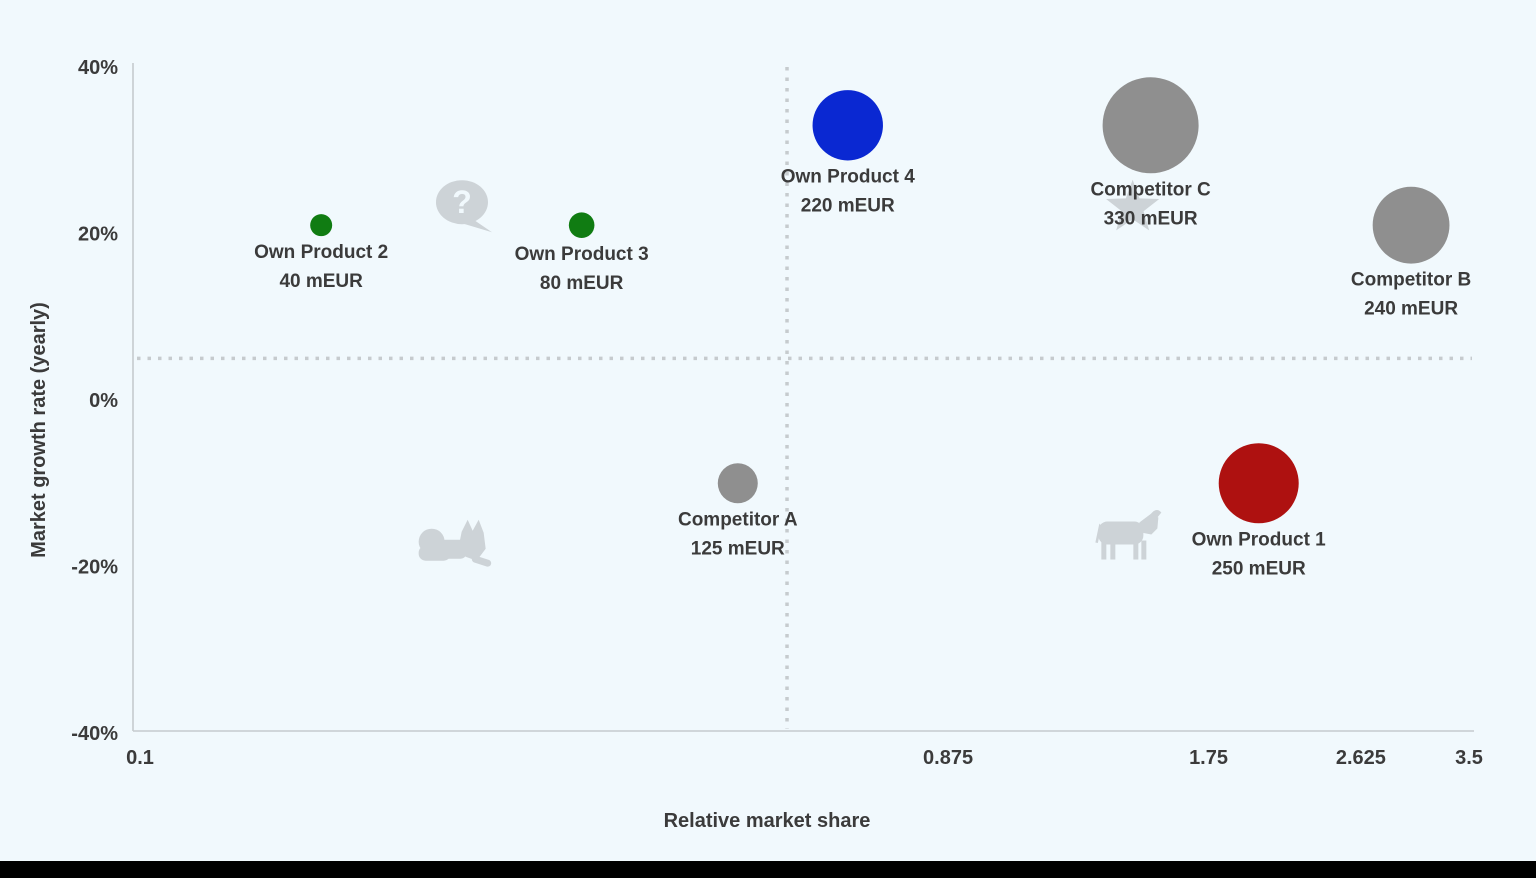 The height and width of the screenshot is (878, 1536). I want to click on star-shape, so click(1133, 205).